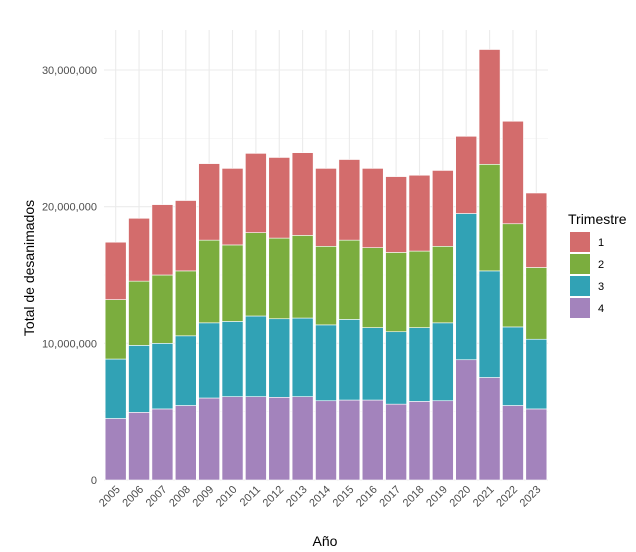  Describe the element at coordinates (29, 268) in the screenshot. I see `y-axis-title: Total de desanimados` at that location.